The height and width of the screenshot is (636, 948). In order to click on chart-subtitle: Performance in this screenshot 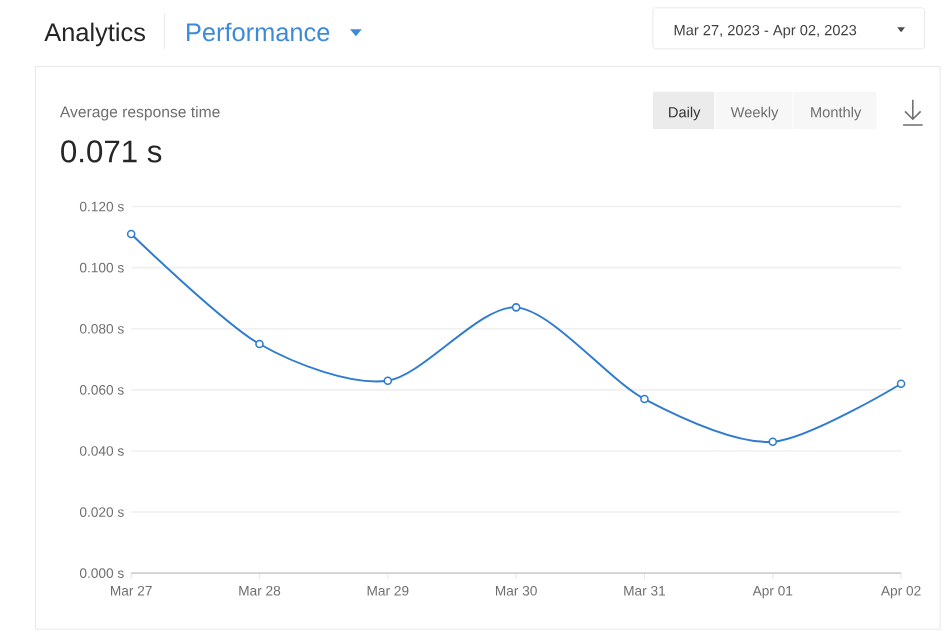, I will do `click(258, 32)`.